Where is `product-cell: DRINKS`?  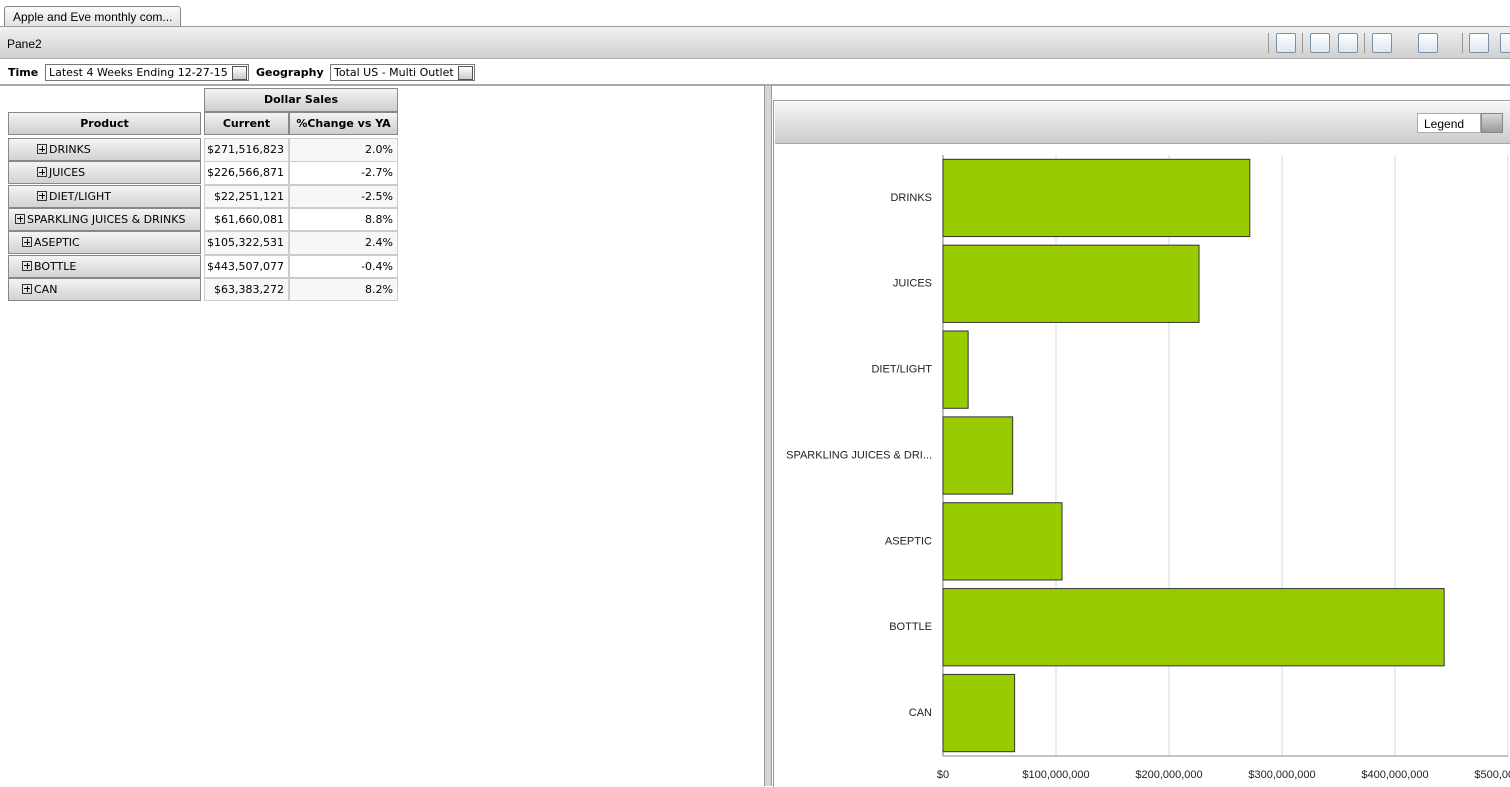 product-cell: DRINKS is located at coordinates (104, 149).